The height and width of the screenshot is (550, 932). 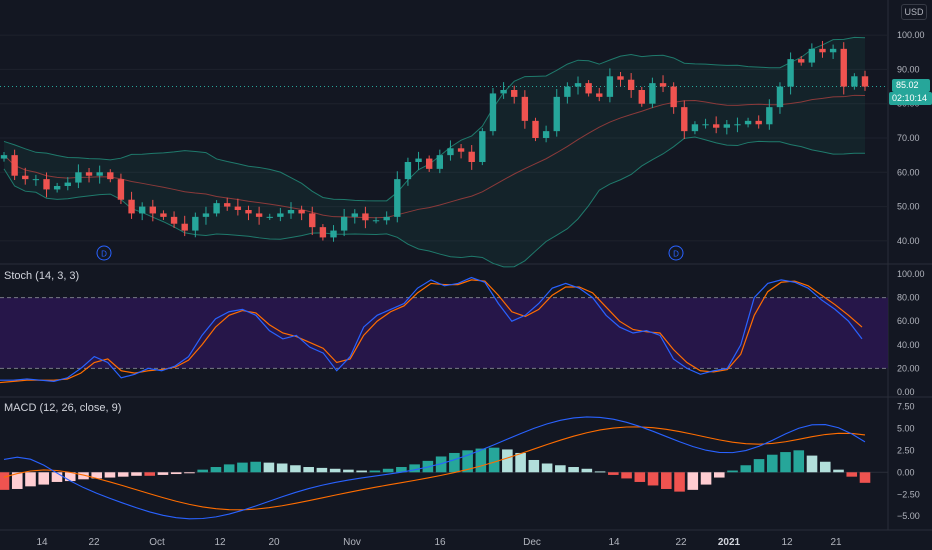 I want to click on time-axis-label: 14, so click(x=614, y=542).